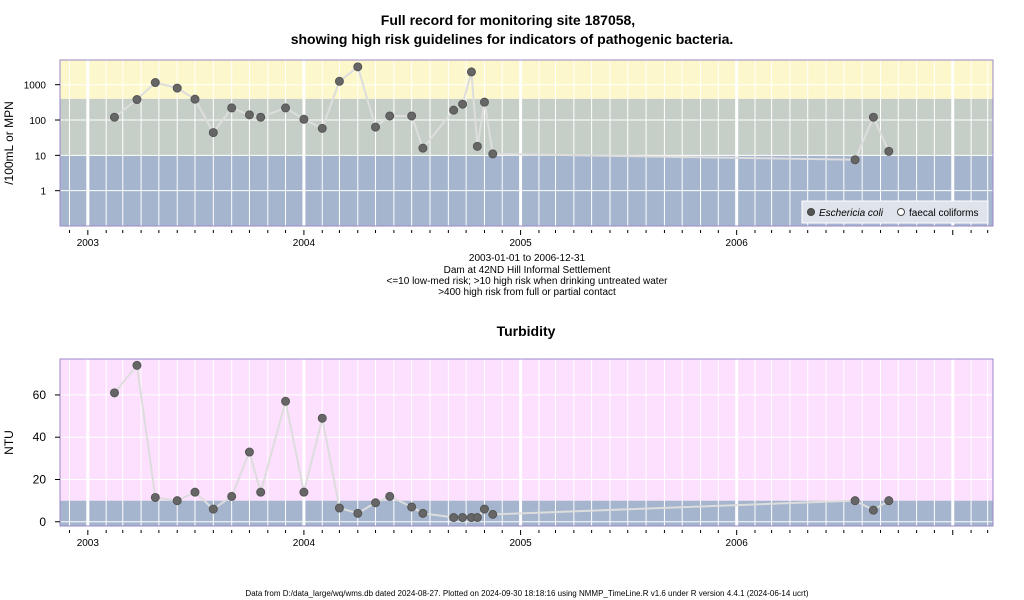  Describe the element at coordinates (35, 86) in the screenshot. I see `y-tick-label: 1000` at that location.